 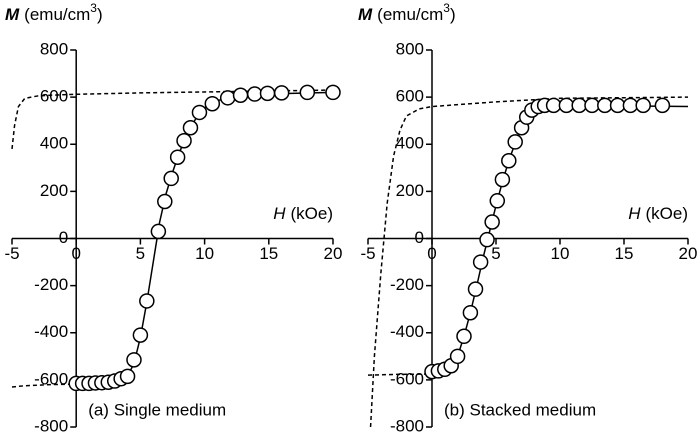 What do you see at coordinates (157, 409) in the screenshot?
I see `annotation: (a) Single medium` at bounding box center [157, 409].